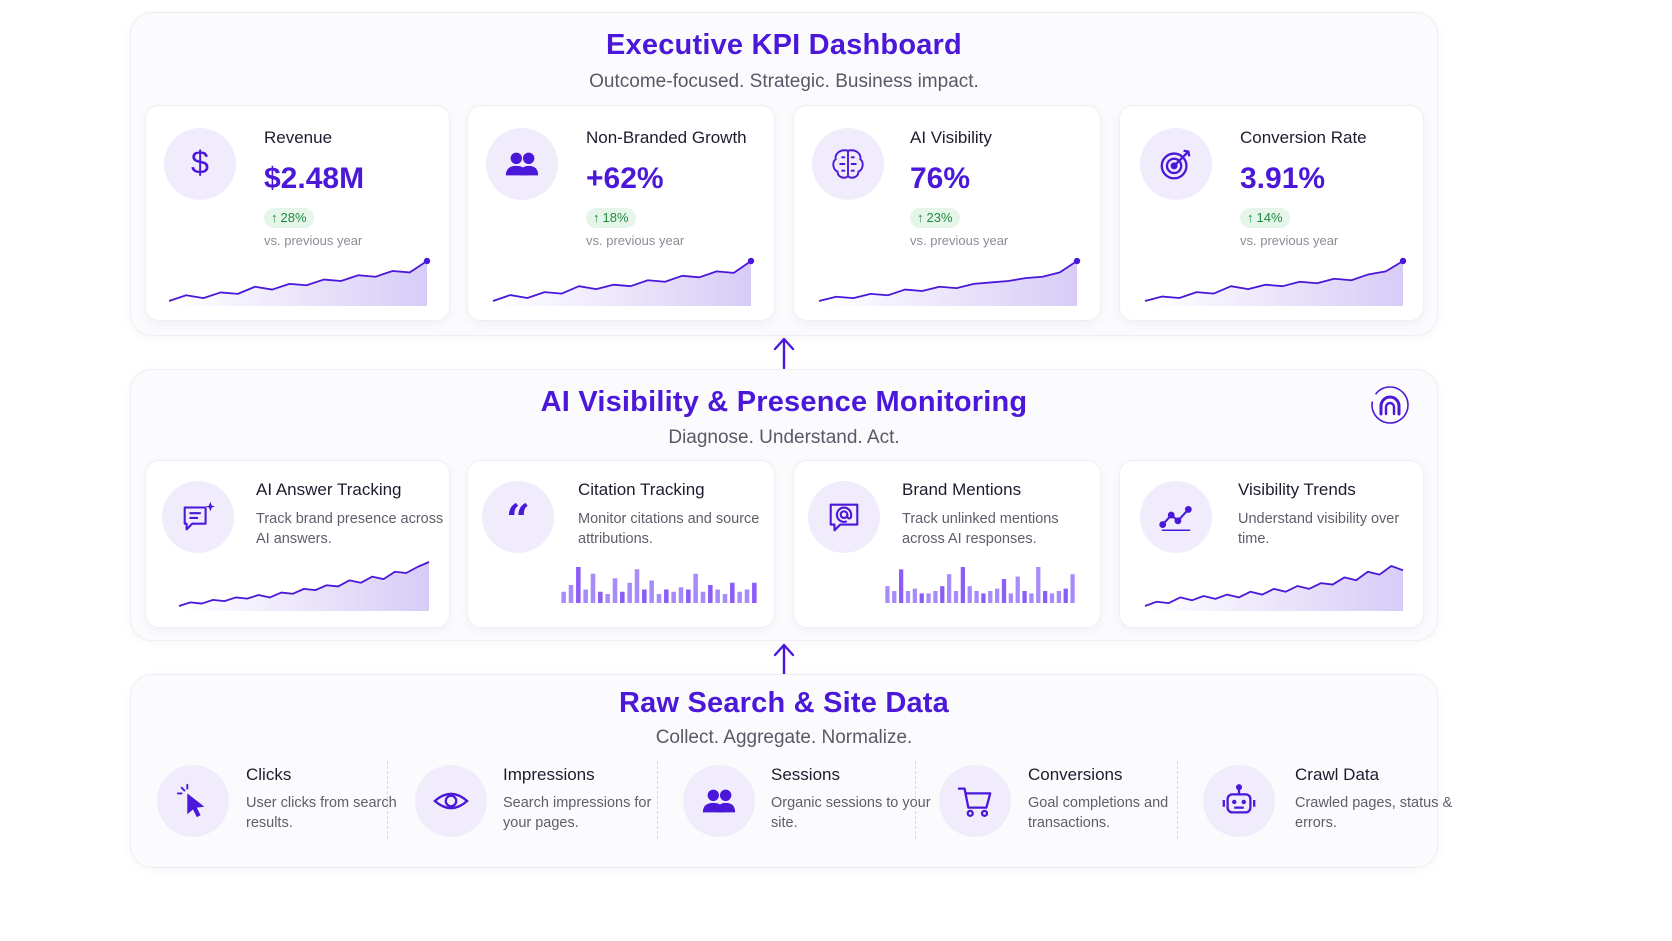 The width and height of the screenshot is (1672, 941). I want to click on change-badge: ↑ 28%, so click(289, 218).